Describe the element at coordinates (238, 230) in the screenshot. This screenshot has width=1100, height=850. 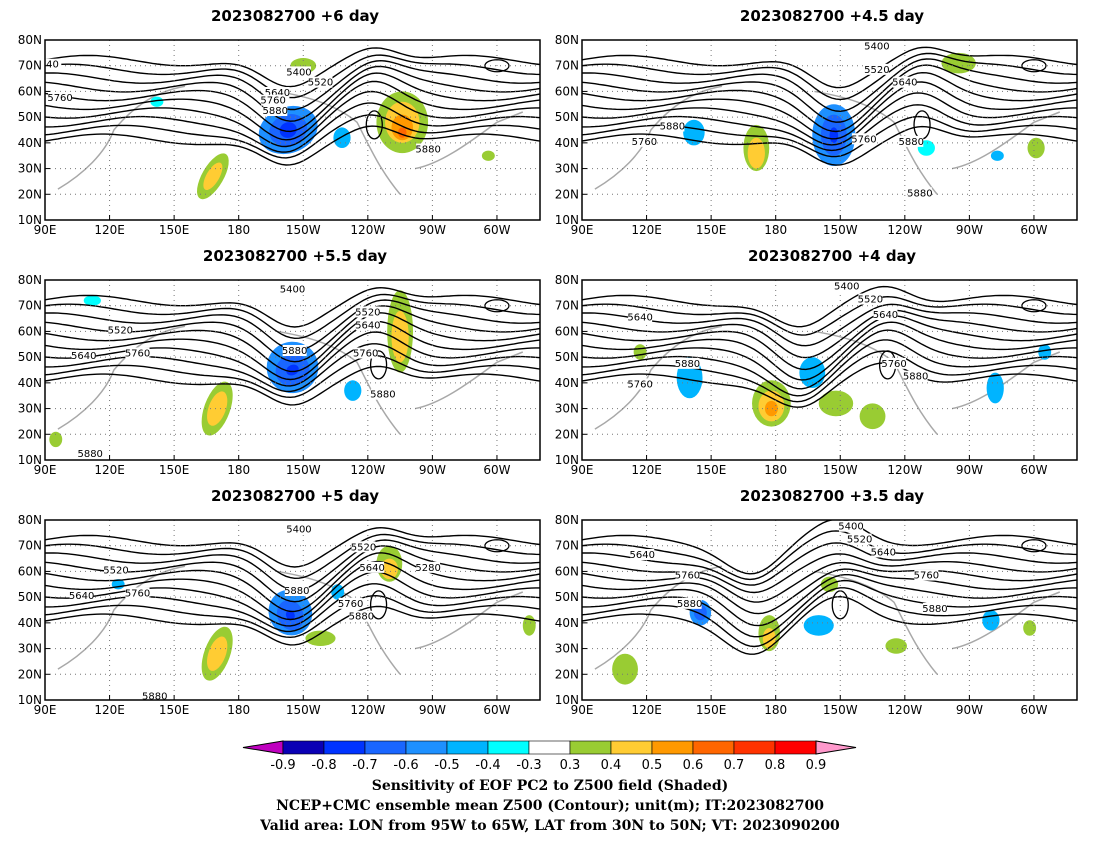
I see `lon-tick-label: 180` at that location.